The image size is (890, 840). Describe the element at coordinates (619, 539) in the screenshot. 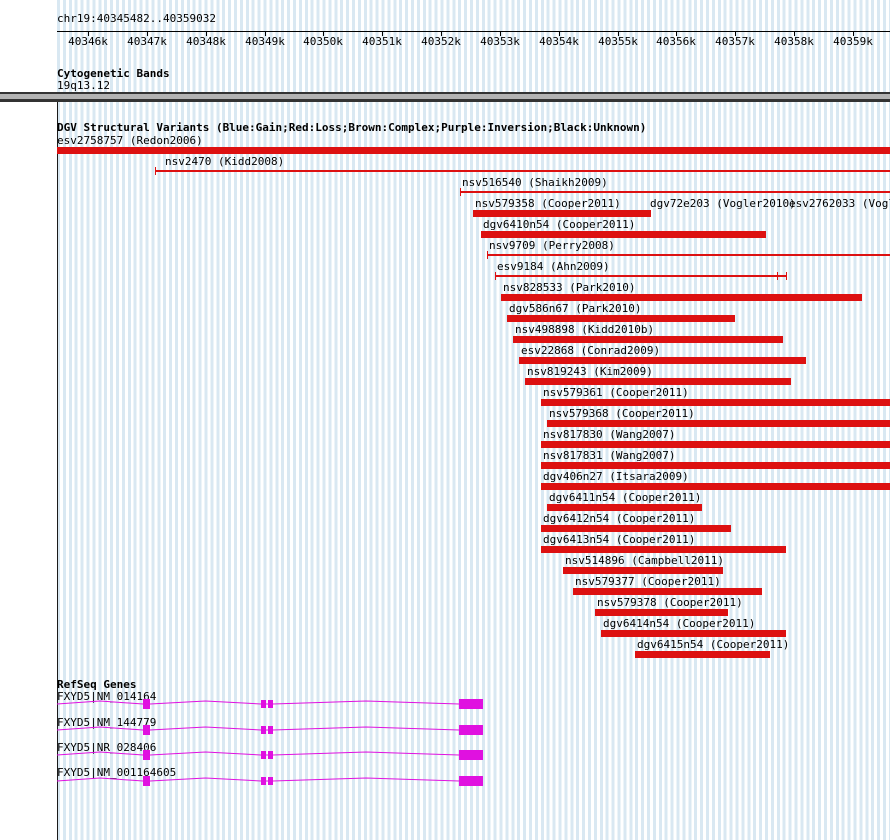

I see `variant-label: dgv6413n54 (Cooper2011)` at that location.